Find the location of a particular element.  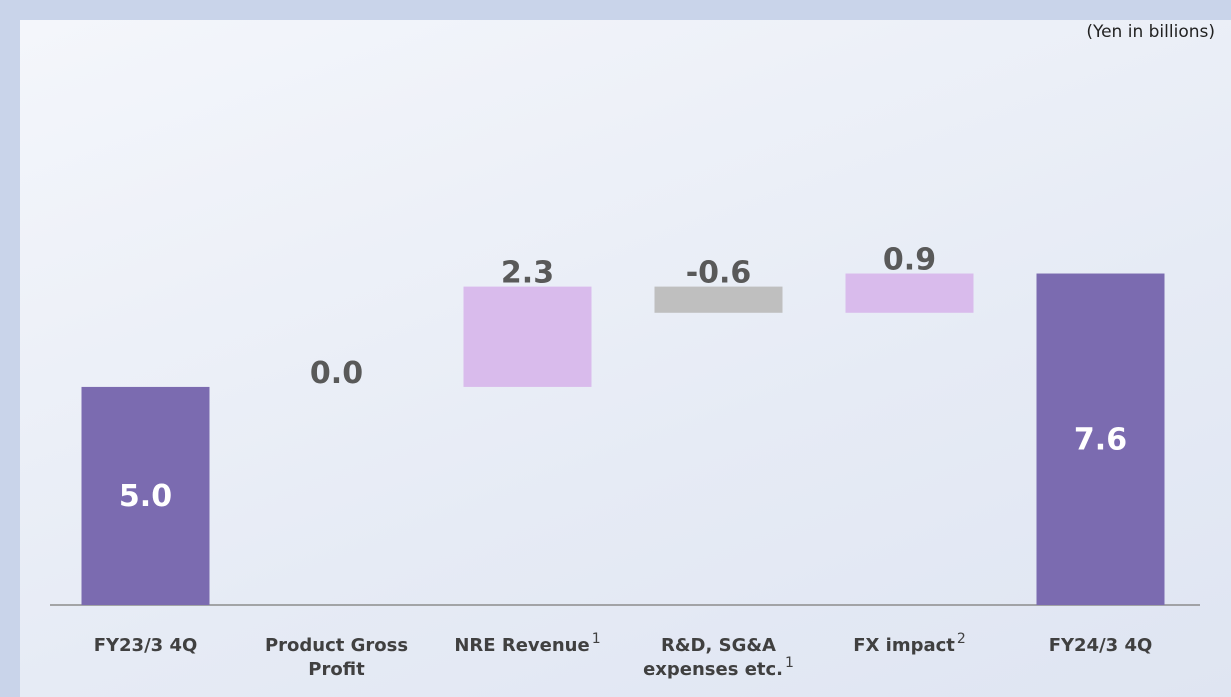

x-tick-label: FY24/3 4Q is located at coordinates (1101, 646).